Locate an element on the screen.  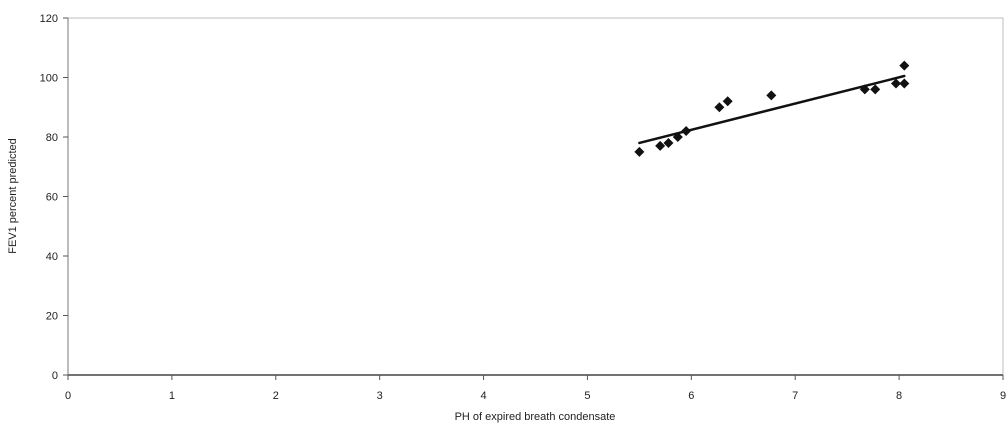
y-tick-label: 120 is located at coordinates (49, 19).